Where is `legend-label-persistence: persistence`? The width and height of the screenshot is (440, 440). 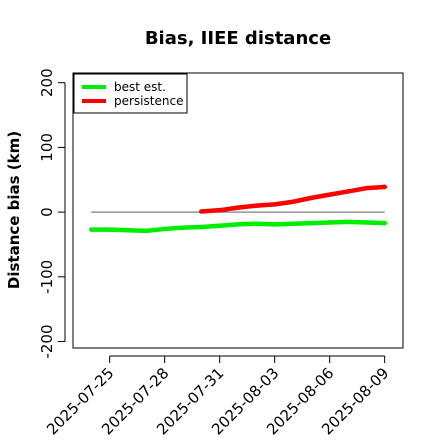
legend-label-persistence: persistence is located at coordinates (148, 101).